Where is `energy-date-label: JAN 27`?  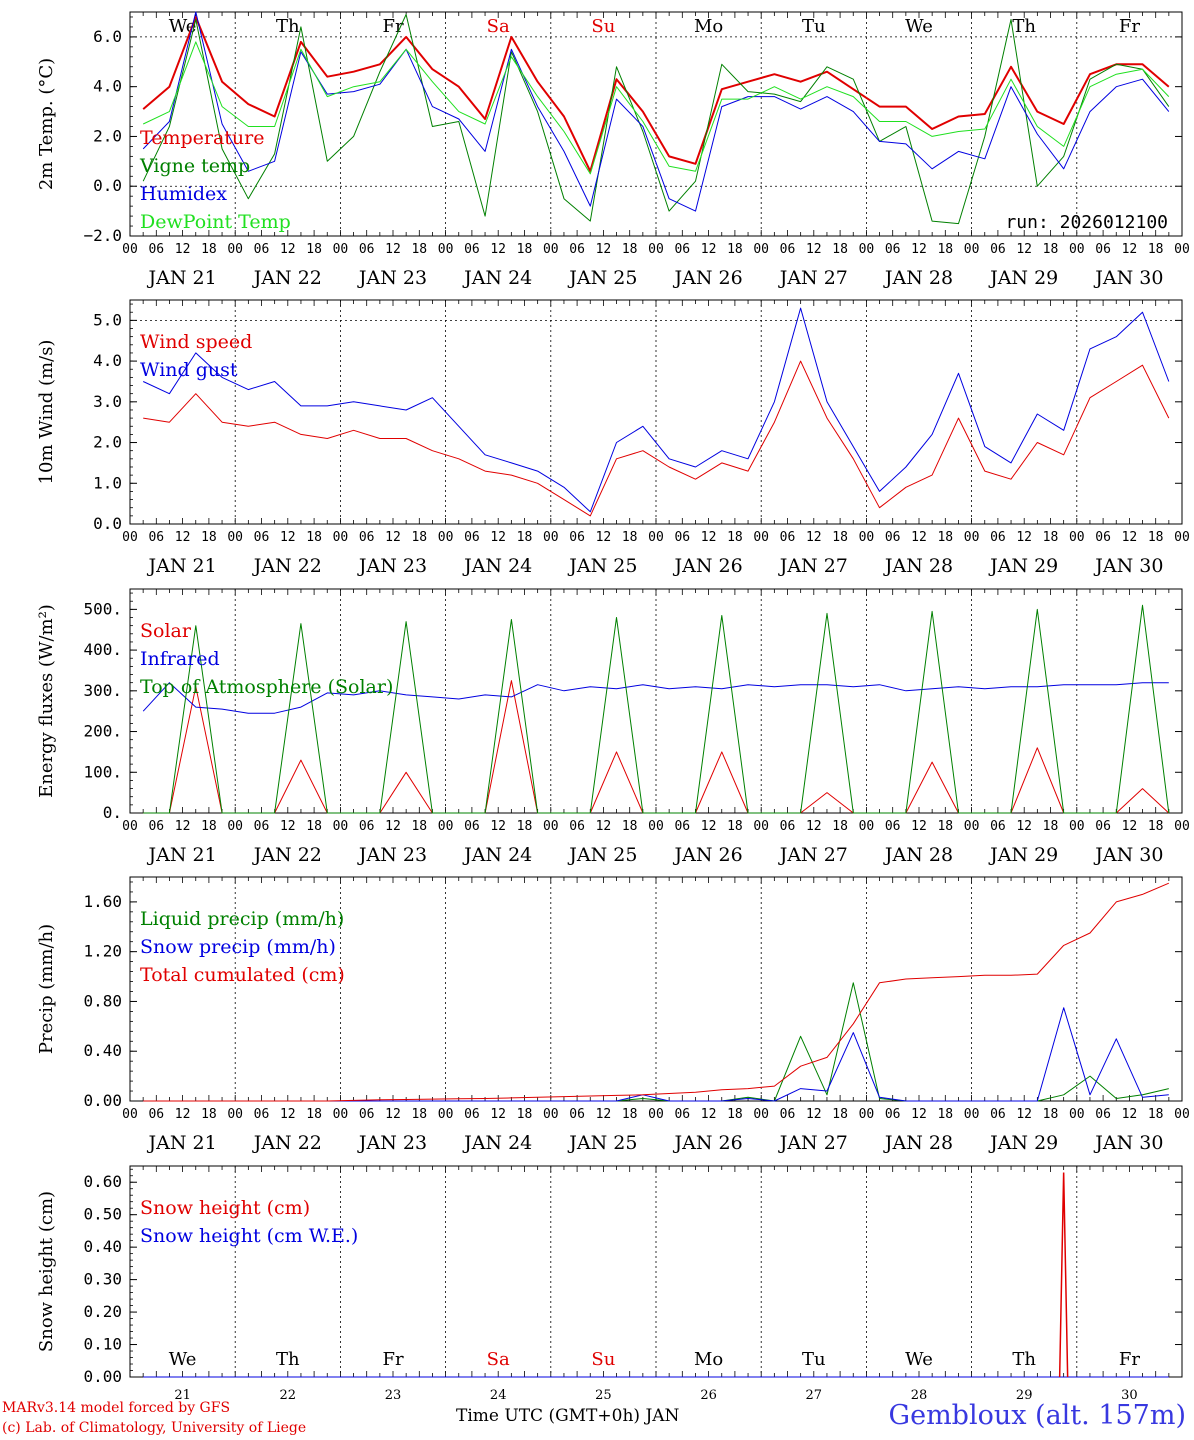
energy-date-label: JAN 27 is located at coordinates (813, 855).